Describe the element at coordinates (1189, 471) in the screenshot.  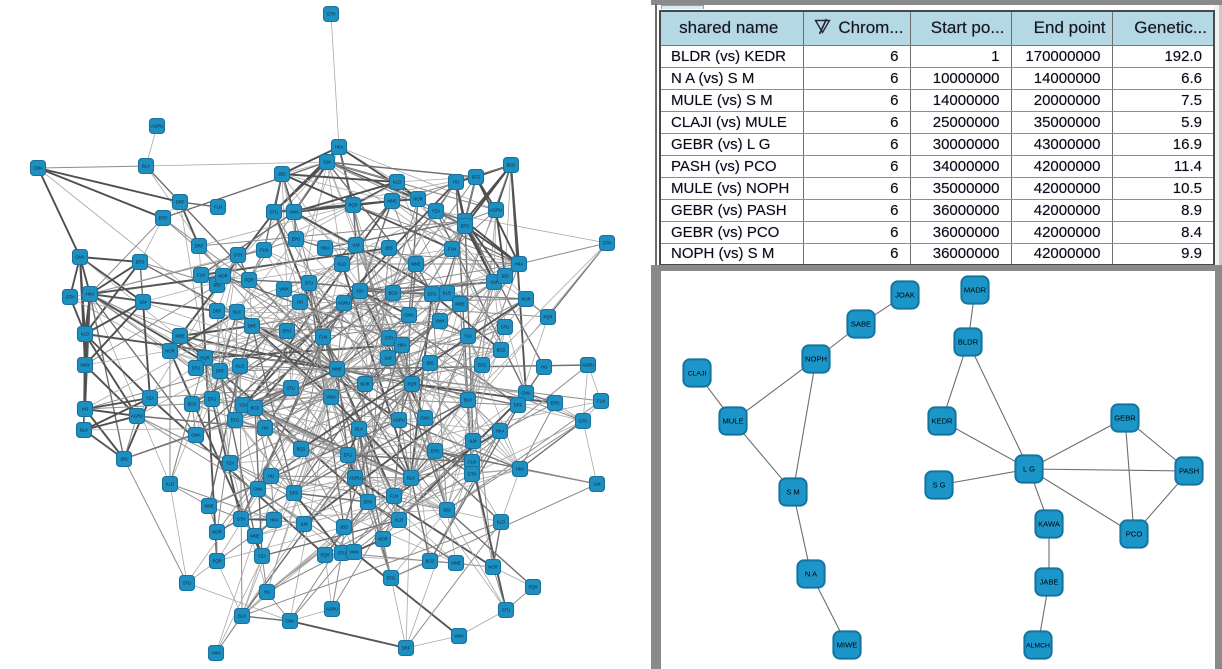
I see `svg-text: PASH` at that location.